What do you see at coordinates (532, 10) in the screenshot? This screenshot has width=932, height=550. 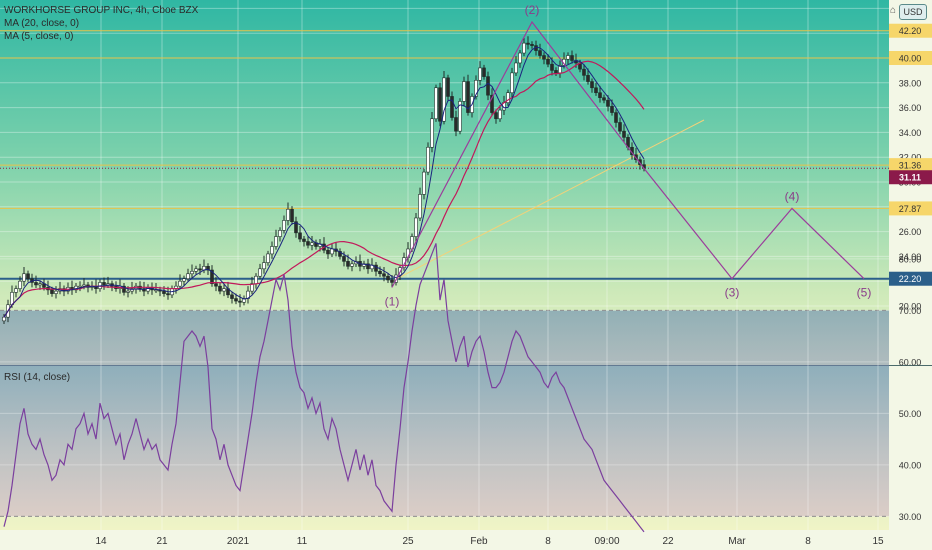 I see `wave-label: (2)` at bounding box center [532, 10].